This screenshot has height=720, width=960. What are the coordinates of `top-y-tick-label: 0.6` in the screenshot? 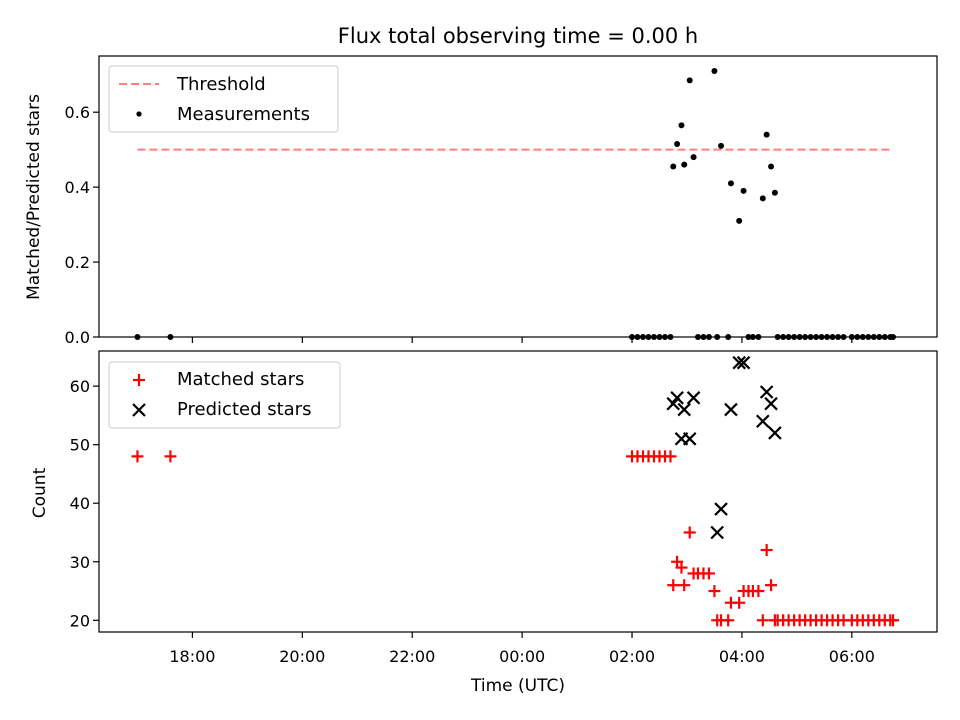 It's located at (77, 112).